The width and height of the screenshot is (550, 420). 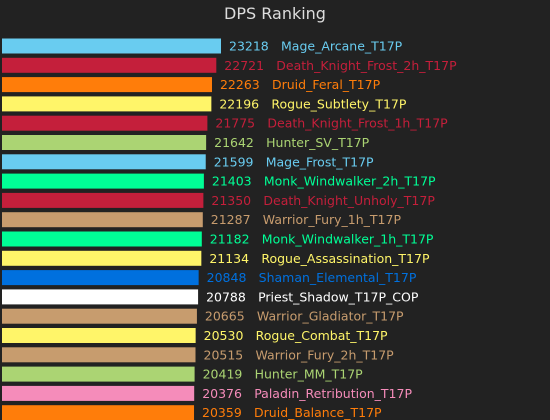 I want to click on bar-category-label: Hunter_SV_T17P, so click(x=318, y=142).